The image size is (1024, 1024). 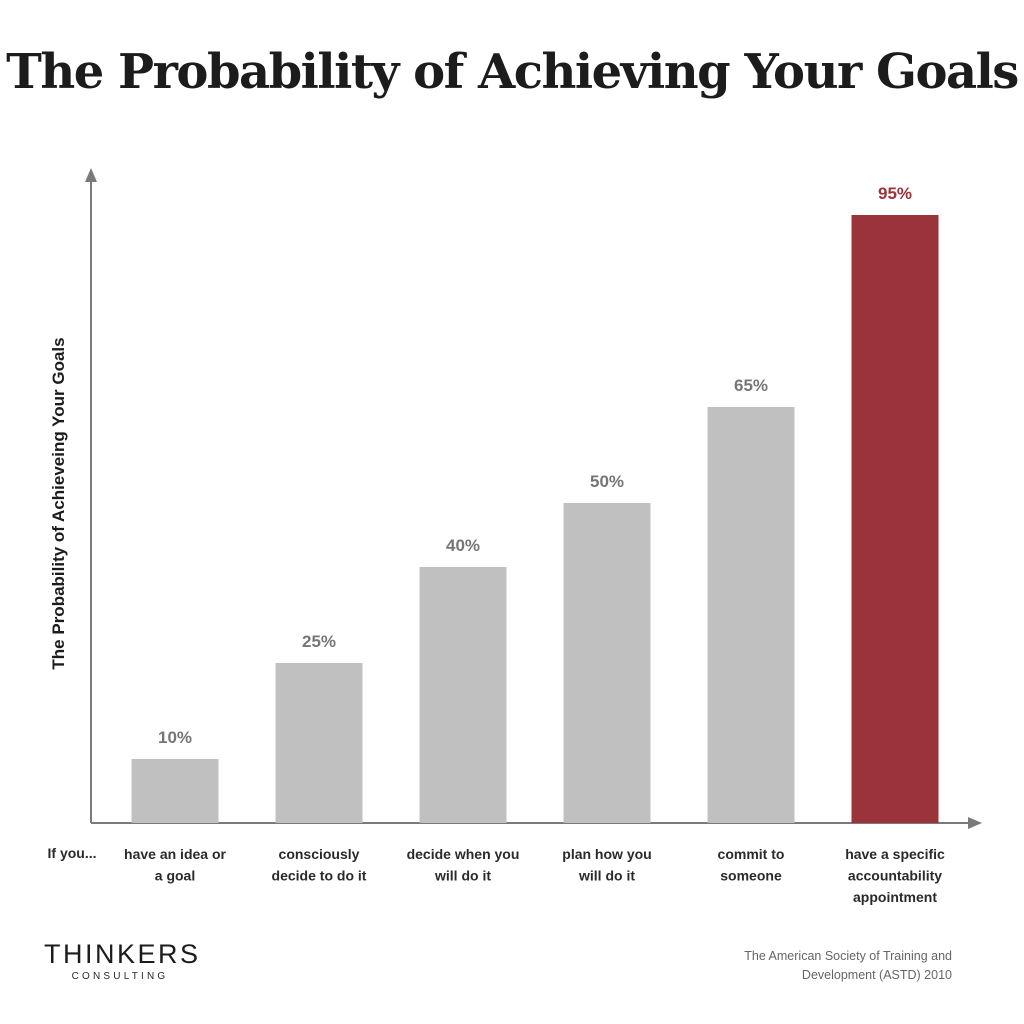 I want to click on y-axis-arrow, so click(x=91, y=175).